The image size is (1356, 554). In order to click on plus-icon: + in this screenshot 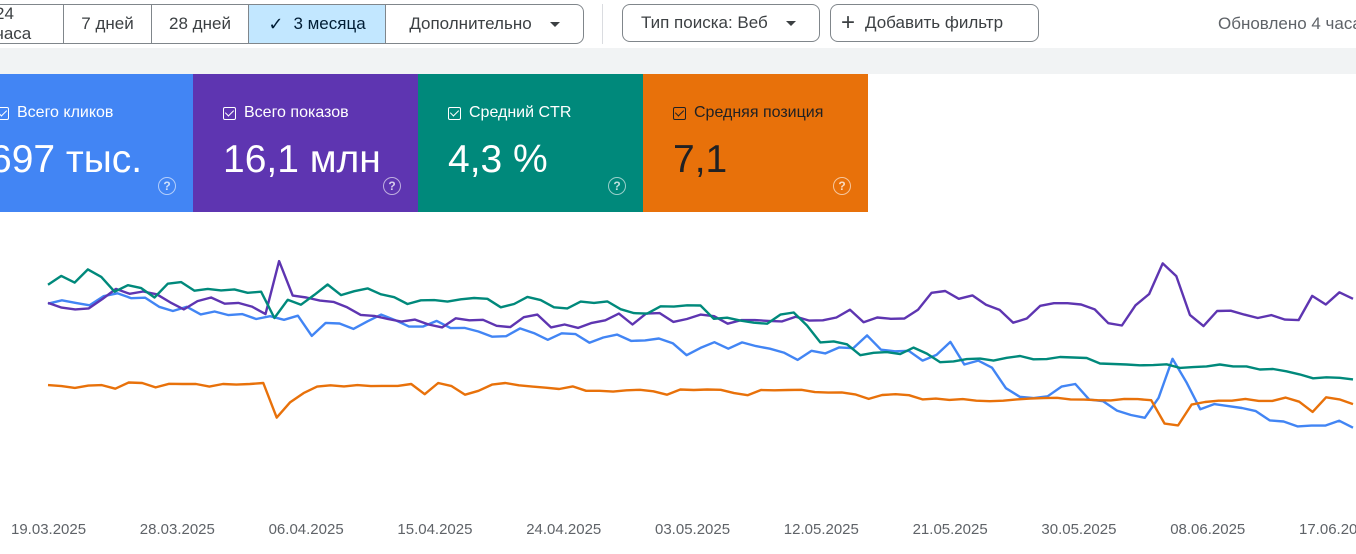, I will do `click(848, 22)`.